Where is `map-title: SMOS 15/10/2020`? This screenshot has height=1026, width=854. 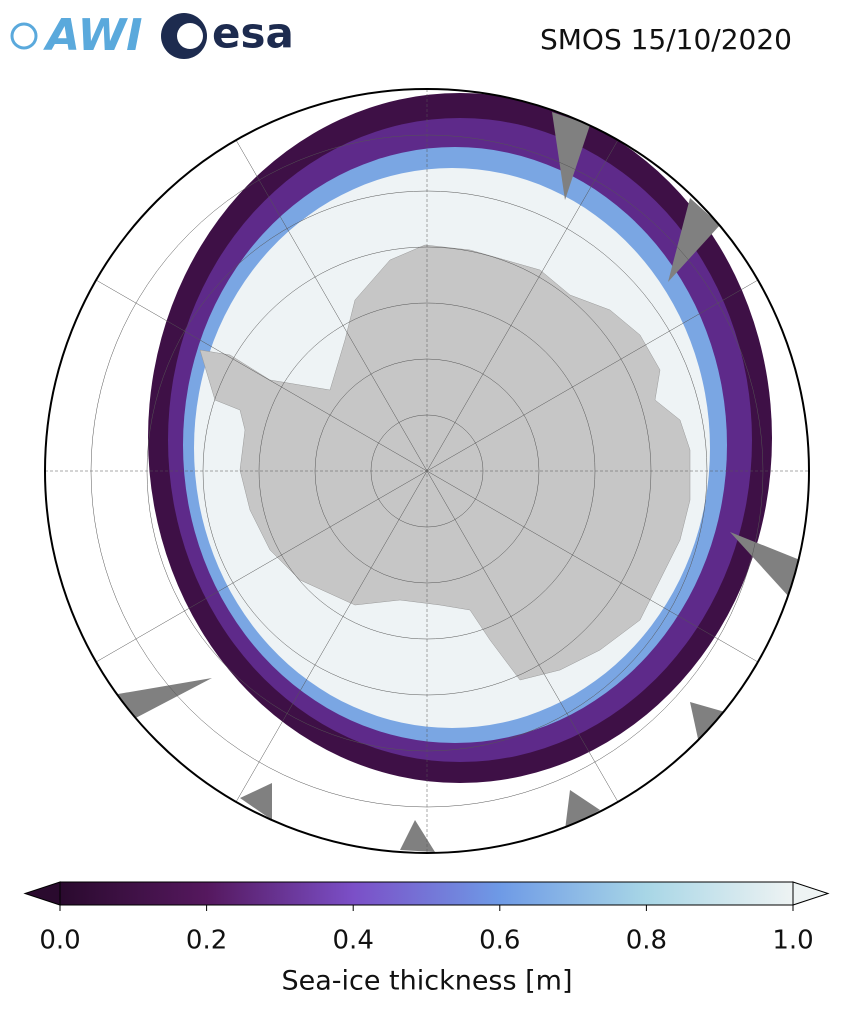
map-title: SMOS 15/10/2020 is located at coordinates (666, 39).